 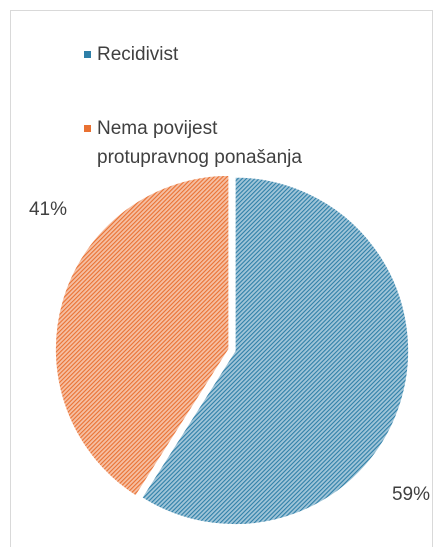 I want to click on legend-item: Nema povijest protupravnog ponašanja, so click(x=209, y=143).